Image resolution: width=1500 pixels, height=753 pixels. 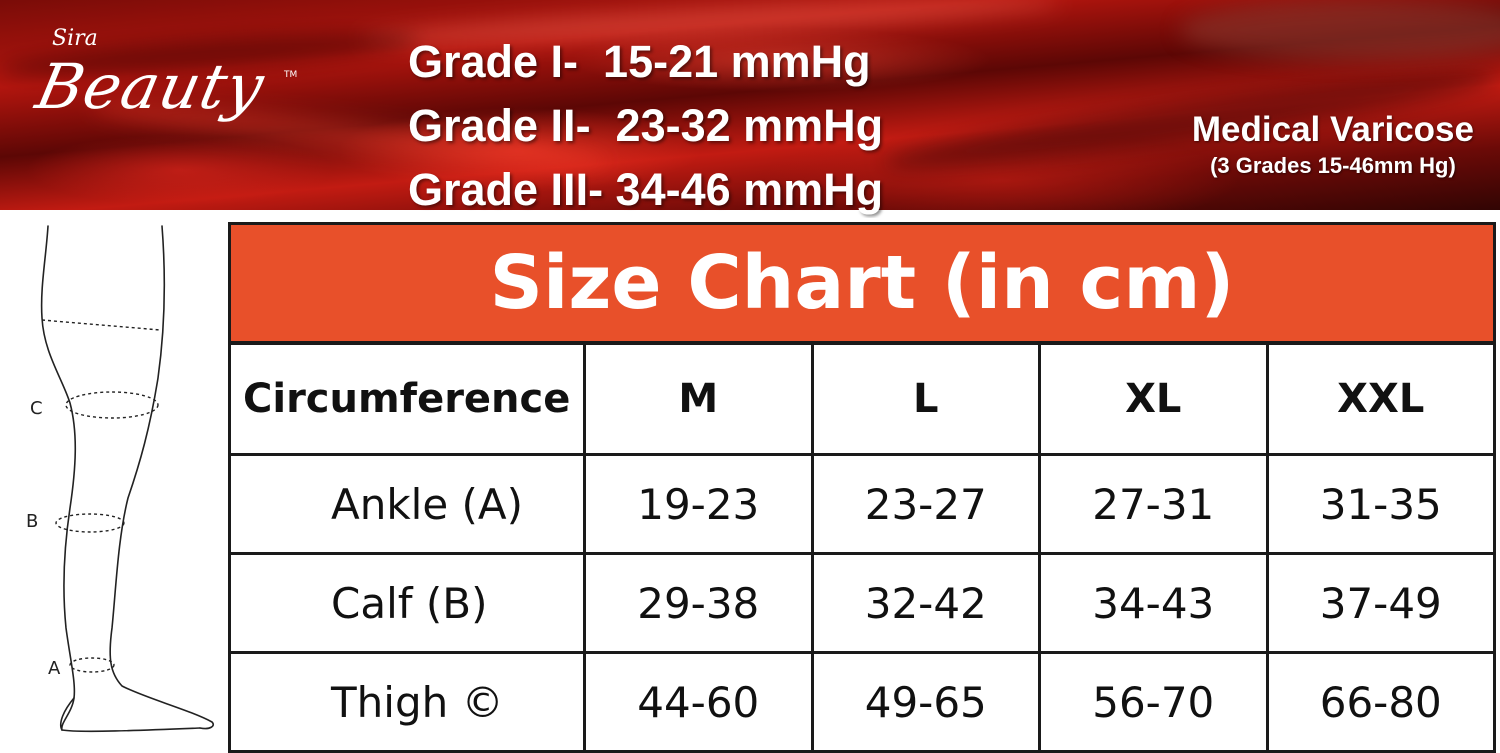 What do you see at coordinates (1153, 603) in the screenshot?
I see `table-cell: 34-43` at bounding box center [1153, 603].